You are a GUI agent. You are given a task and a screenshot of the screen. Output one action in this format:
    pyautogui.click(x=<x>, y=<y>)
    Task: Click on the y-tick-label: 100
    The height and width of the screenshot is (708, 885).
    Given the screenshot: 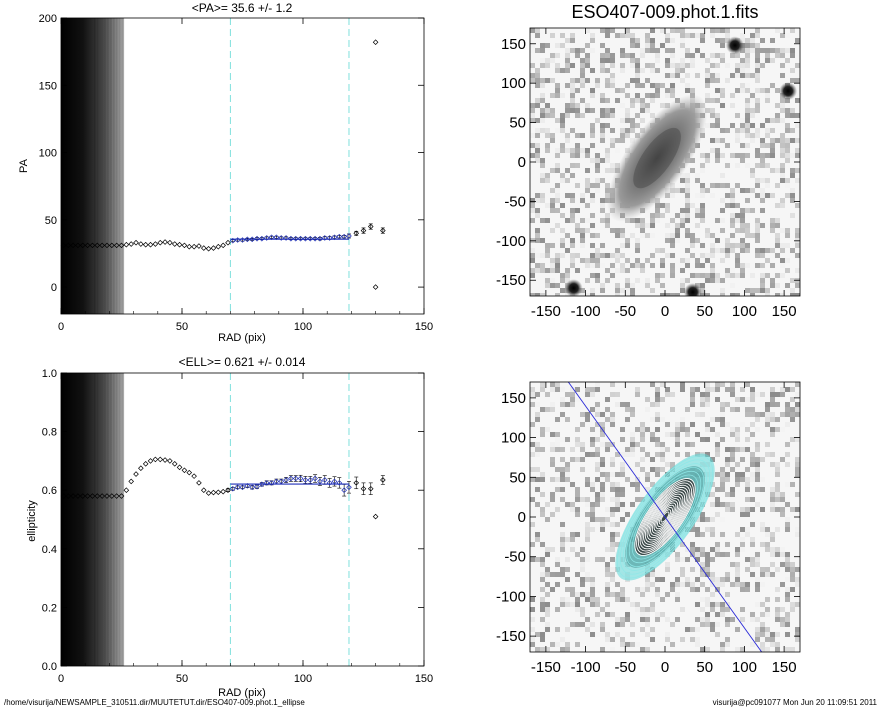 What is the action you would take?
    pyautogui.click(x=48, y=154)
    